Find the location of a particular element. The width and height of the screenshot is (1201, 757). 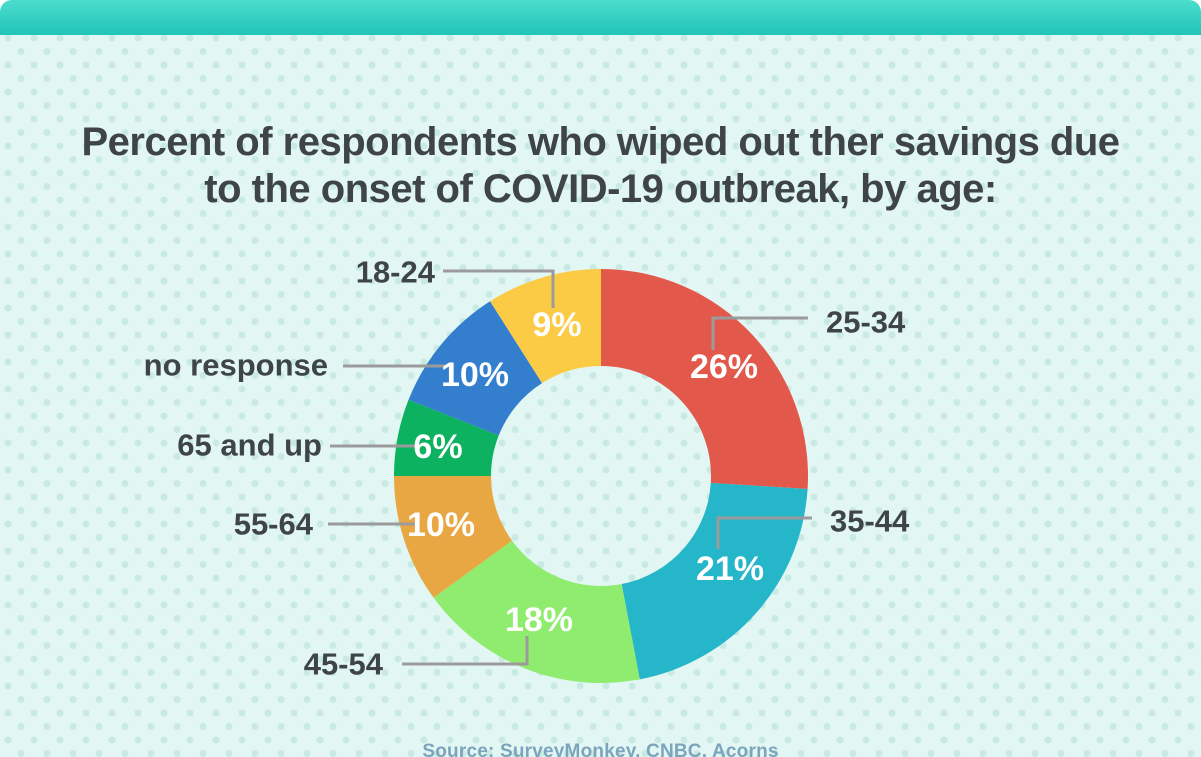

donut-slice-65-and-up is located at coordinates (446, 437).